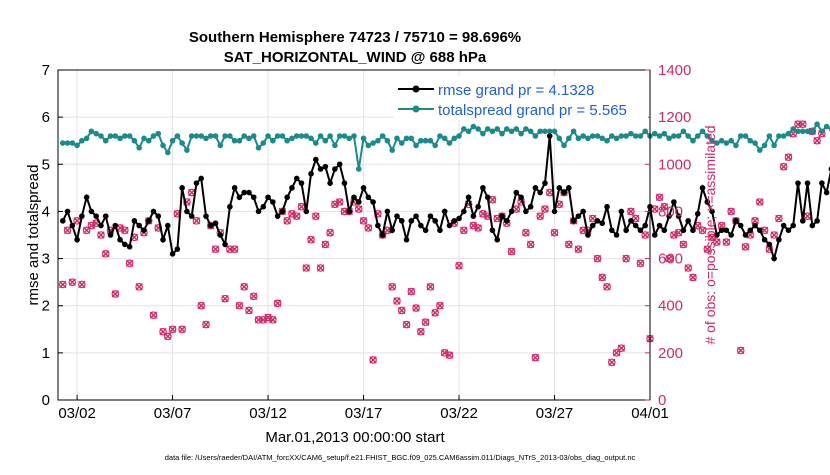 This screenshot has height=475, width=830. What do you see at coordinates (670, 306) in the screenshot?
I see `y-tick-label-right: 400` at bounding box center [670, 306].